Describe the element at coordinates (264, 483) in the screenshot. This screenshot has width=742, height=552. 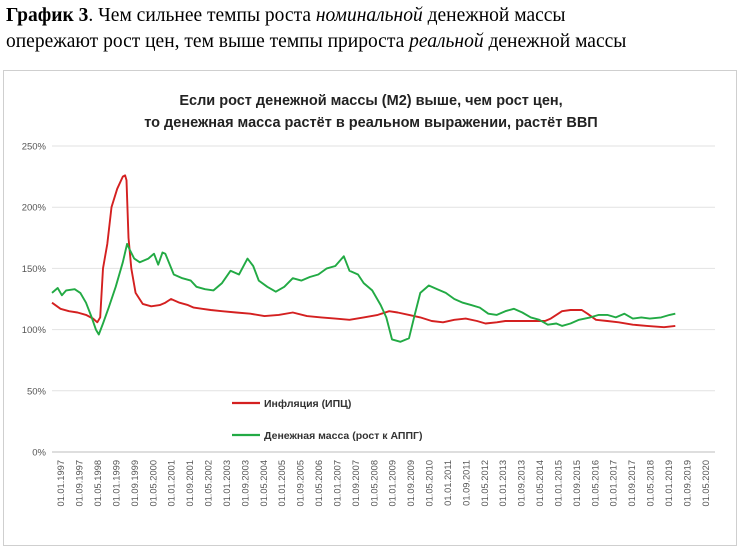
I see `x-tick-label: 01.05.2004` at that location.